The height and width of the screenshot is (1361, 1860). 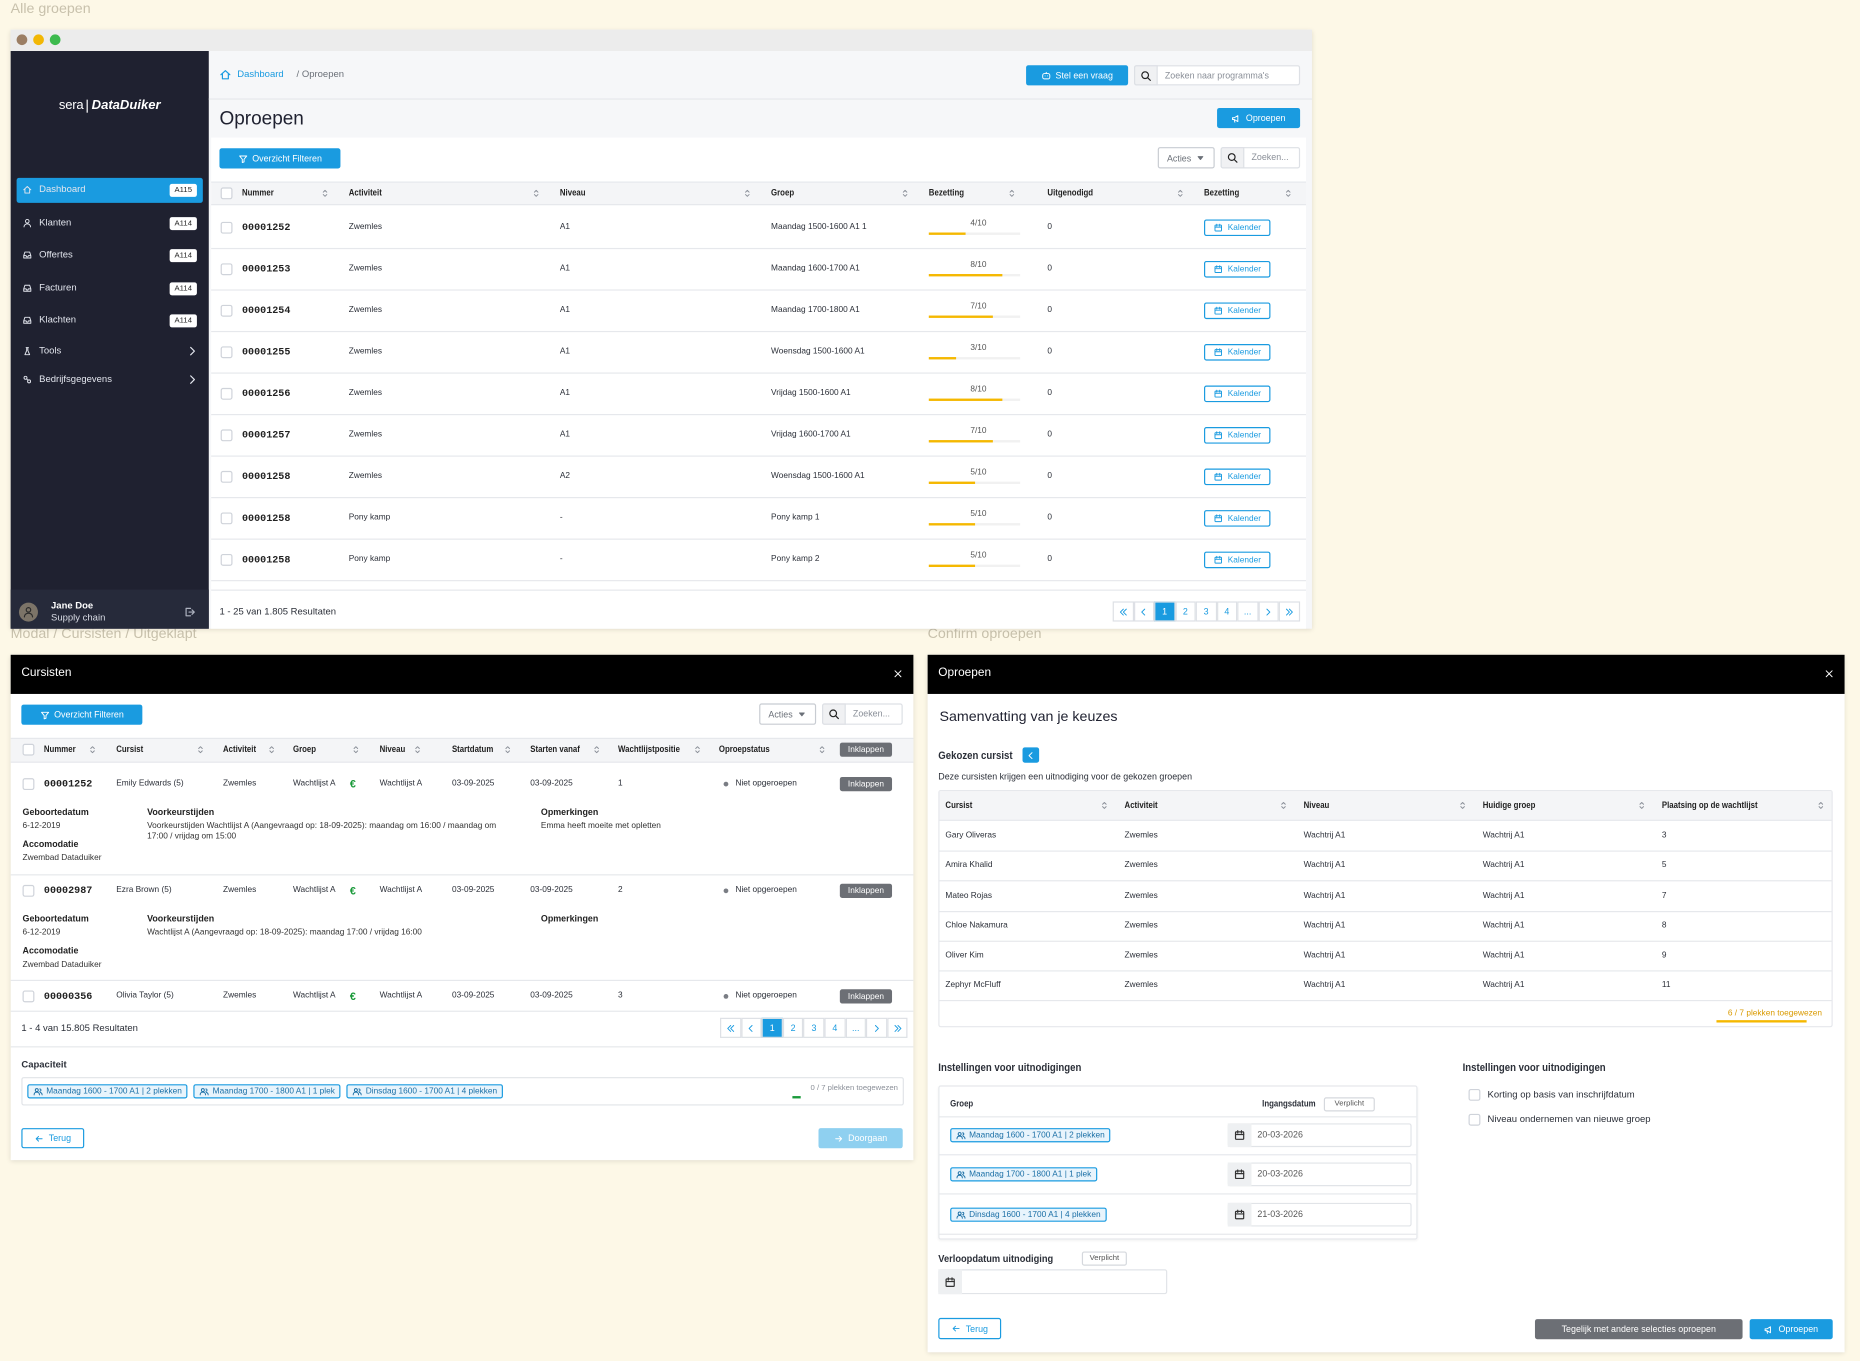 I want to click on column-header: Groep, so click(x=962, y=1104).